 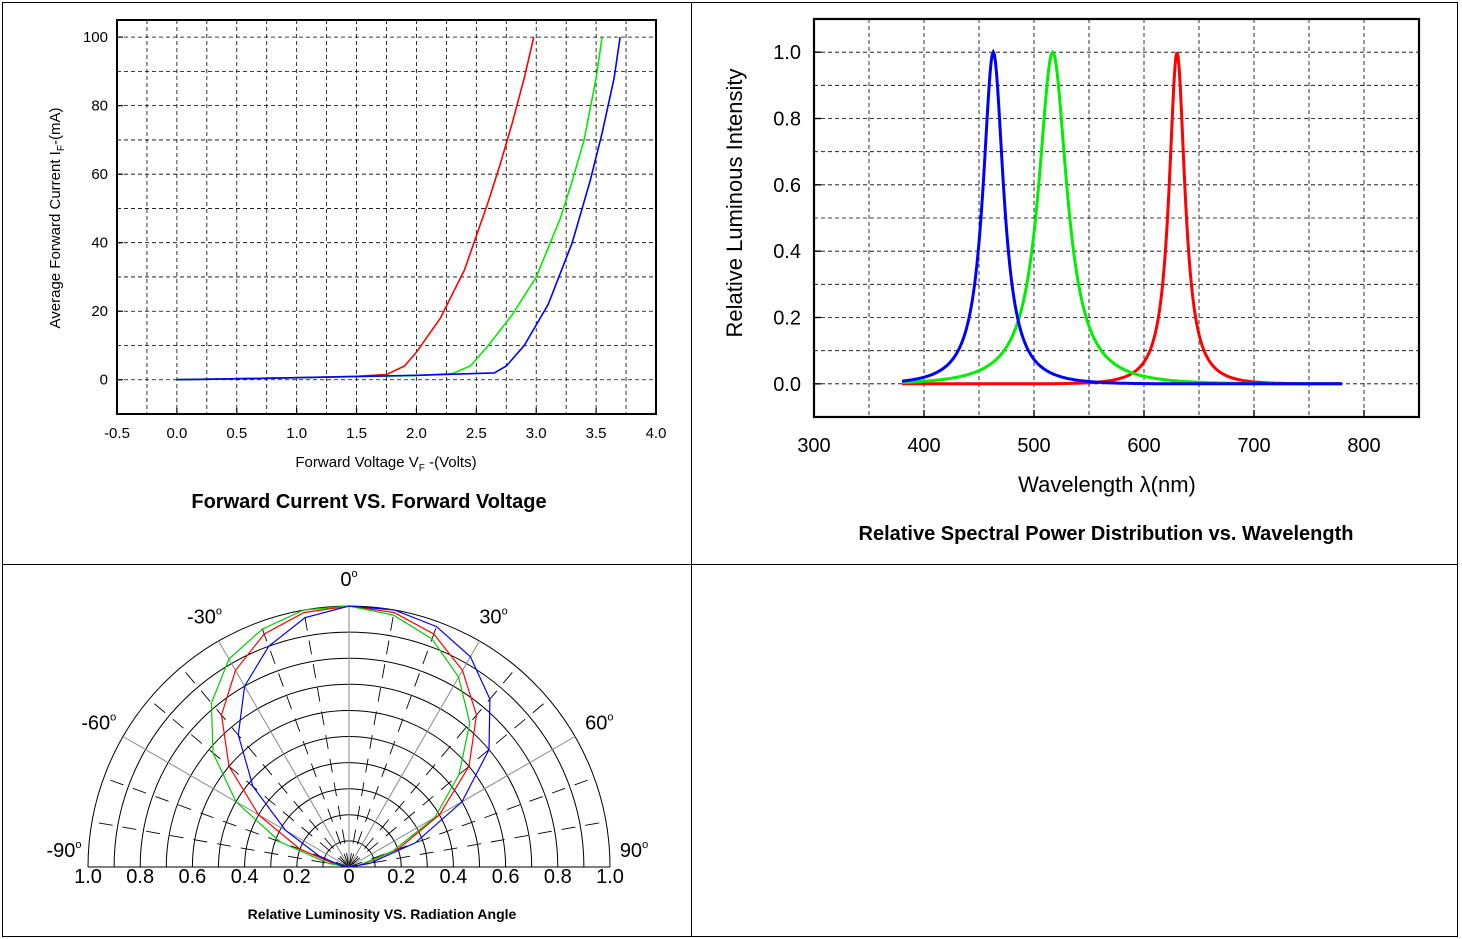 What do you see at coordinates (730, 564) in the screenshot?
I see `table-divider-horizontal` at bounding box center [730, 564].